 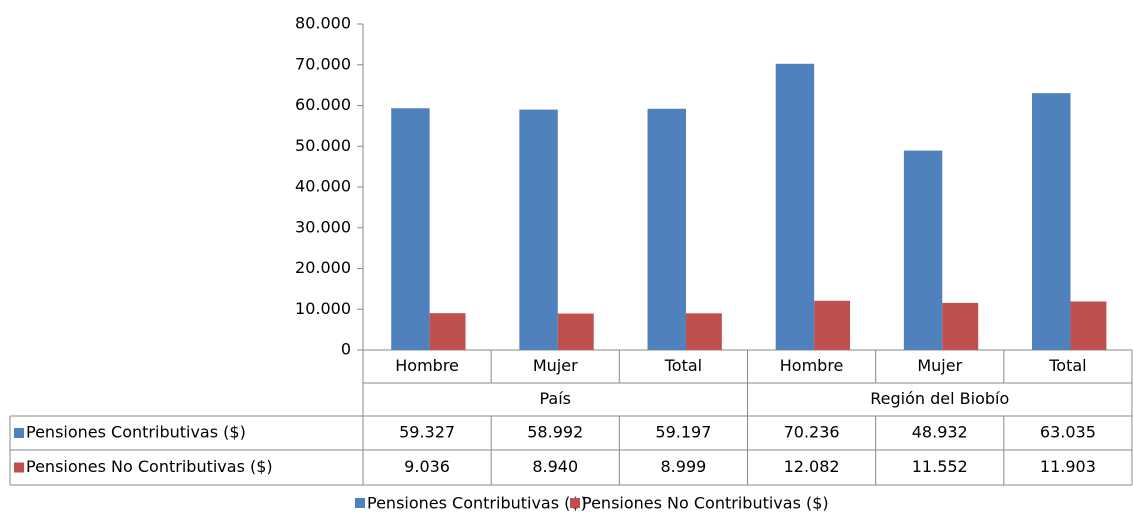 What do you see at coordinates (323, 186) in the screenshot?
I see `y-tick-label: 40.000` at bounding box center [323, 186].